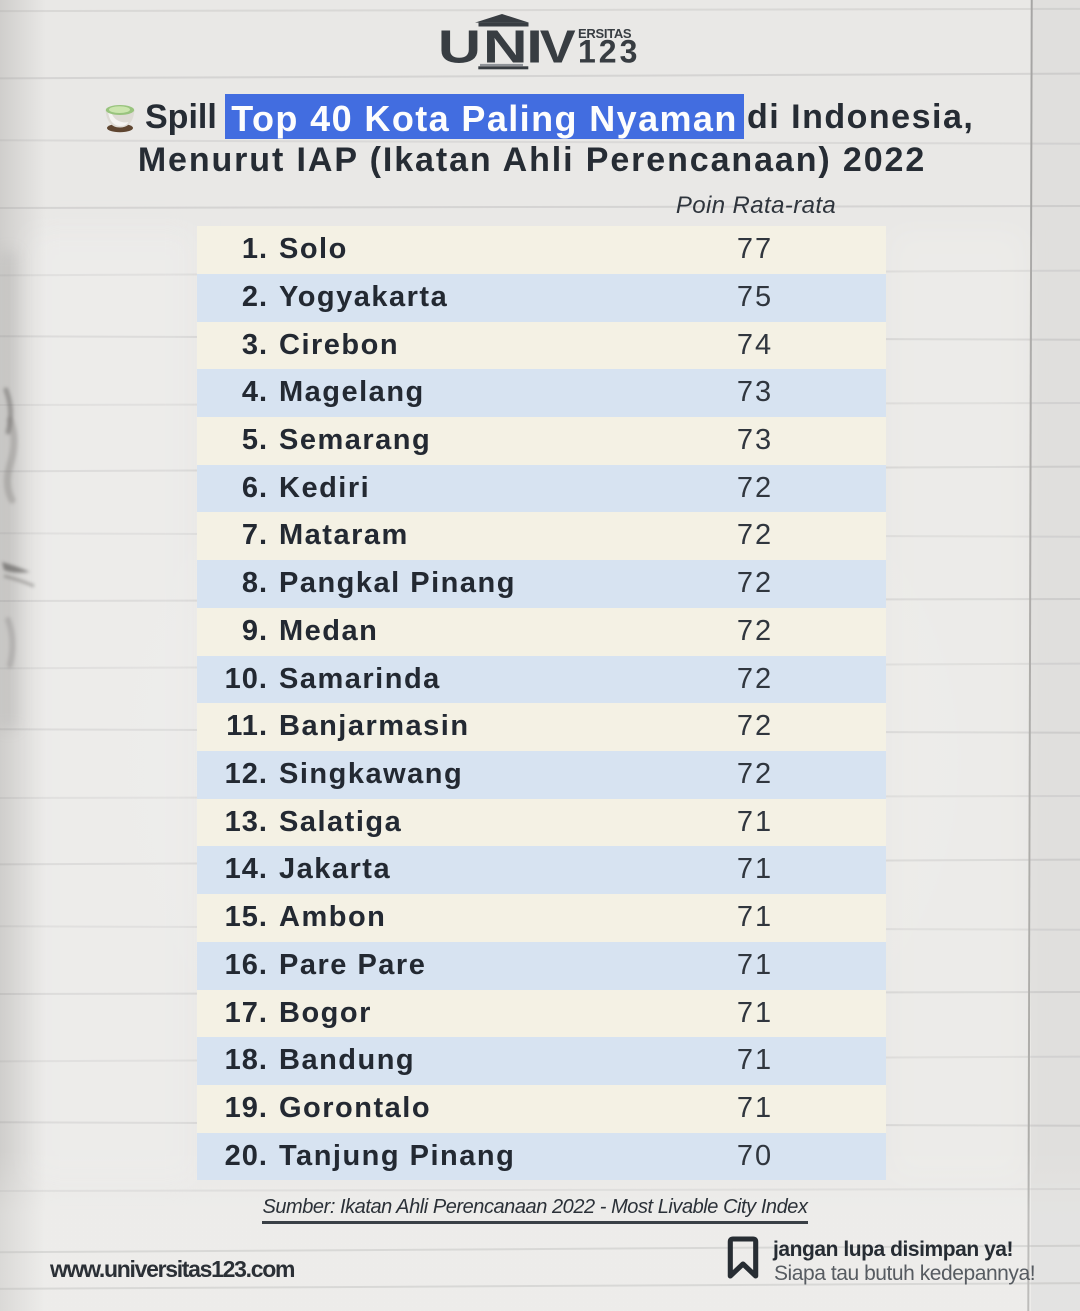 Image resolution: width=1080 pixels, height=1311 pixels. I want to click on svg-text: V, so click(558, 46).